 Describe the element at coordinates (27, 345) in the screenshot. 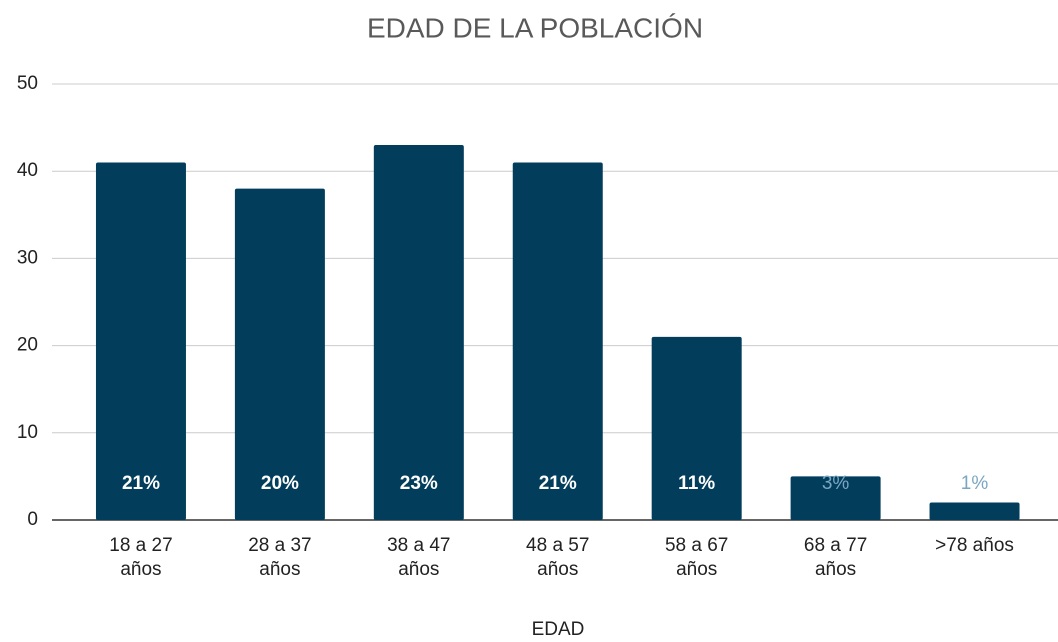

I see `y-tick-label: 20` at that location.